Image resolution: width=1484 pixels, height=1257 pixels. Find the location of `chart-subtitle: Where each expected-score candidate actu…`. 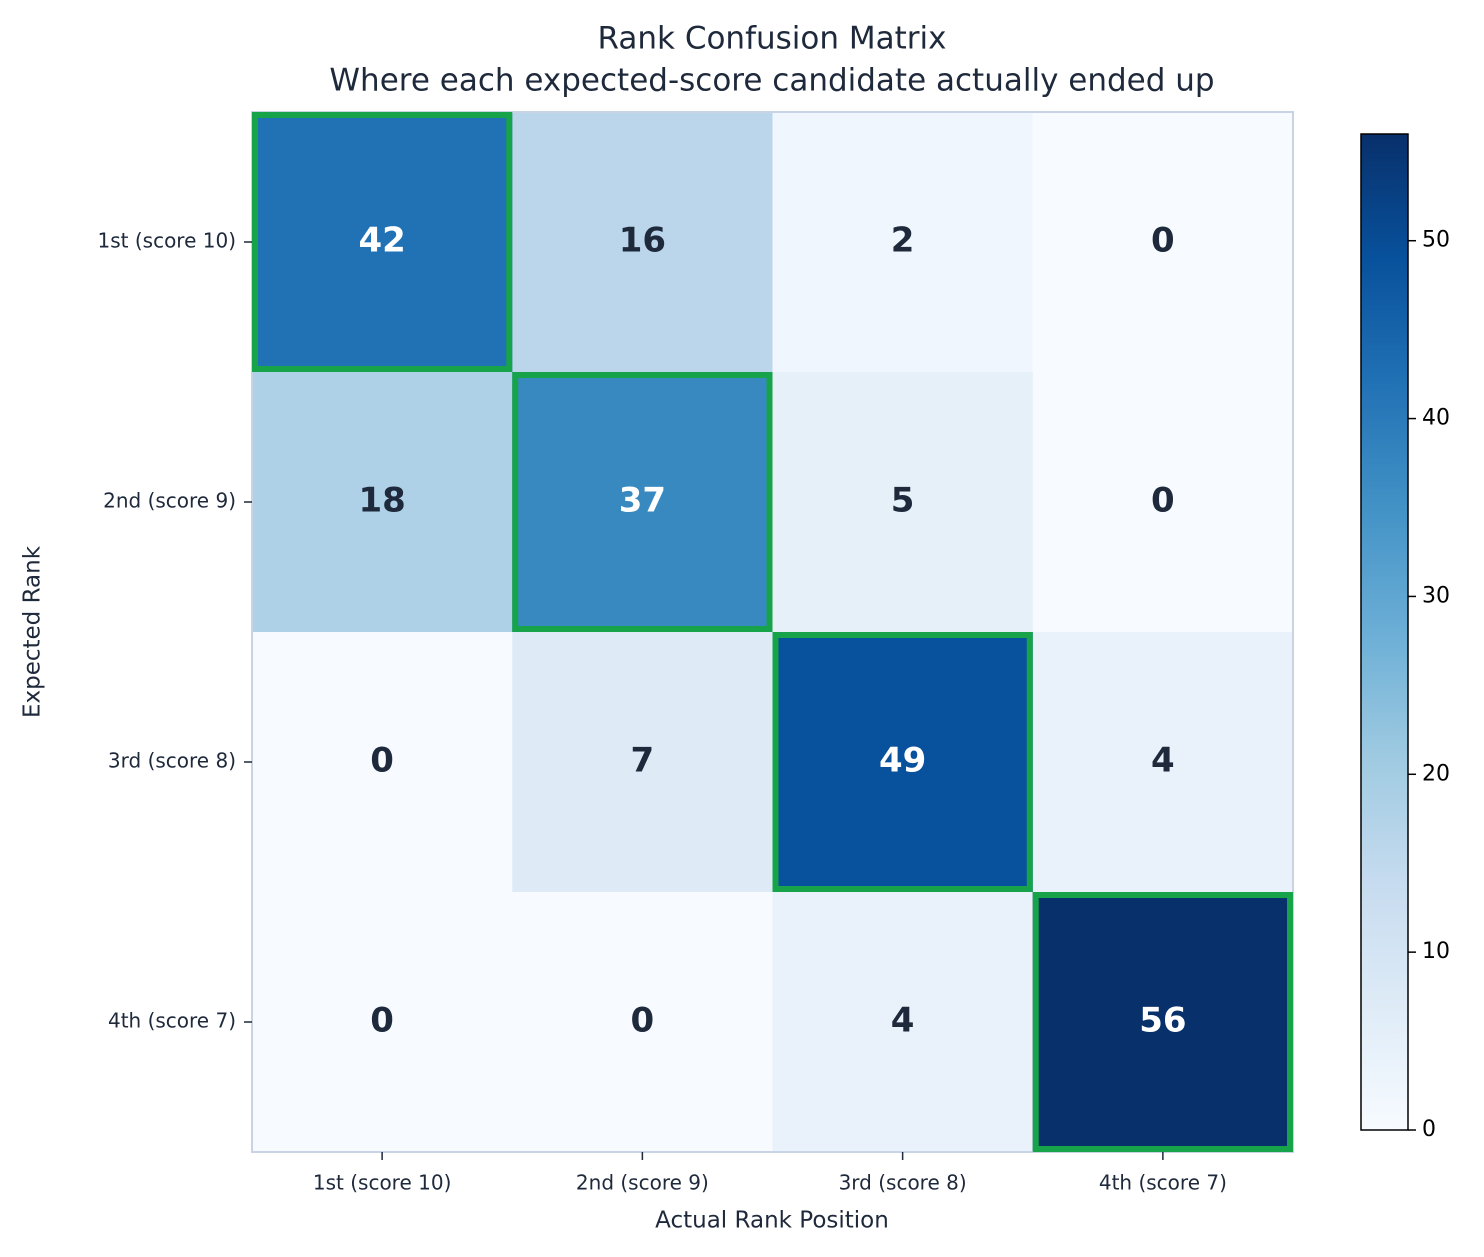

chart-subtitle: Where each expected-score candidate actu… is located at coordinates (771, 81).